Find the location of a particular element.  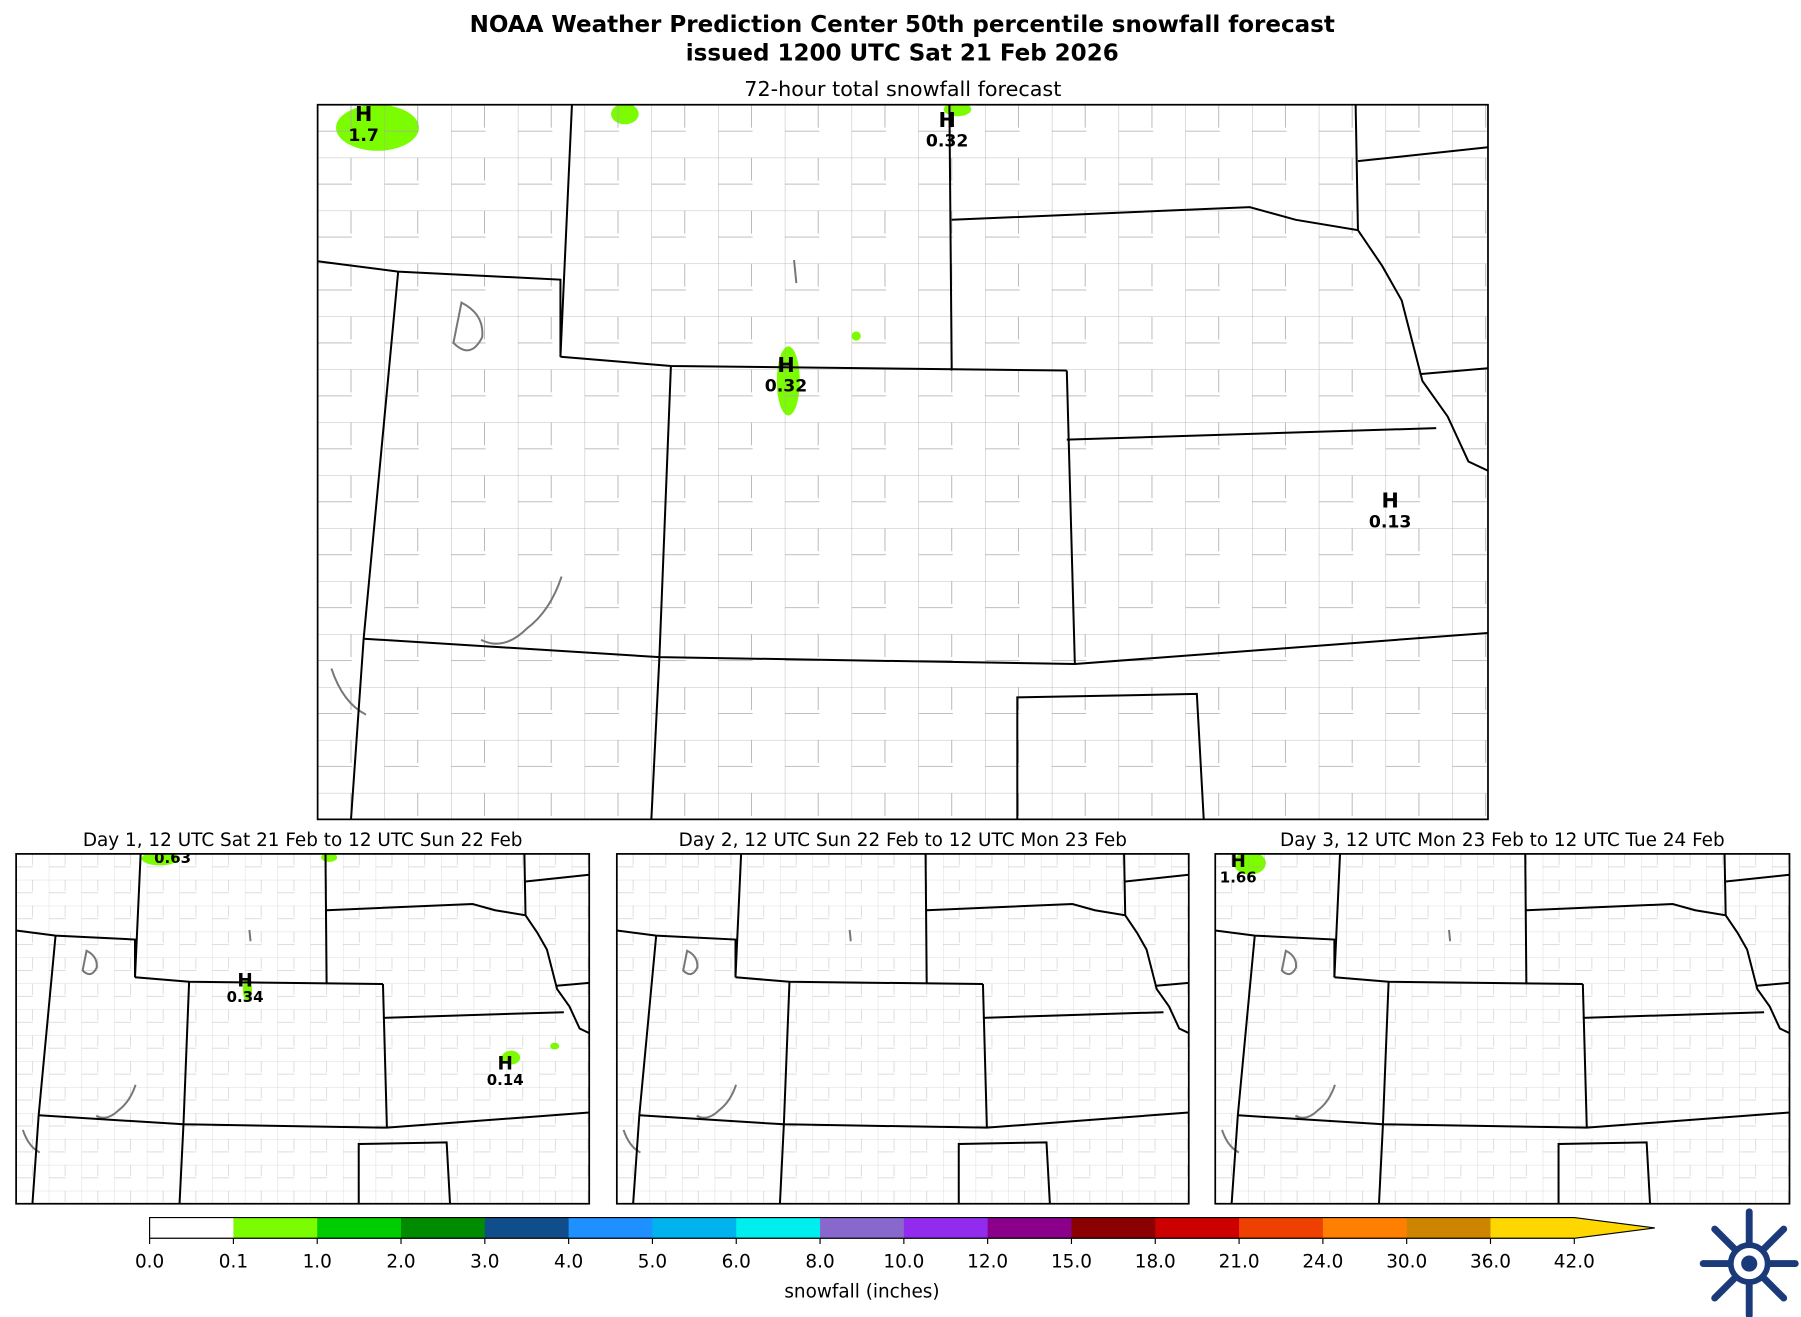

colorbar-tick-label: 10.0 is located at coordinates (903, 1261).